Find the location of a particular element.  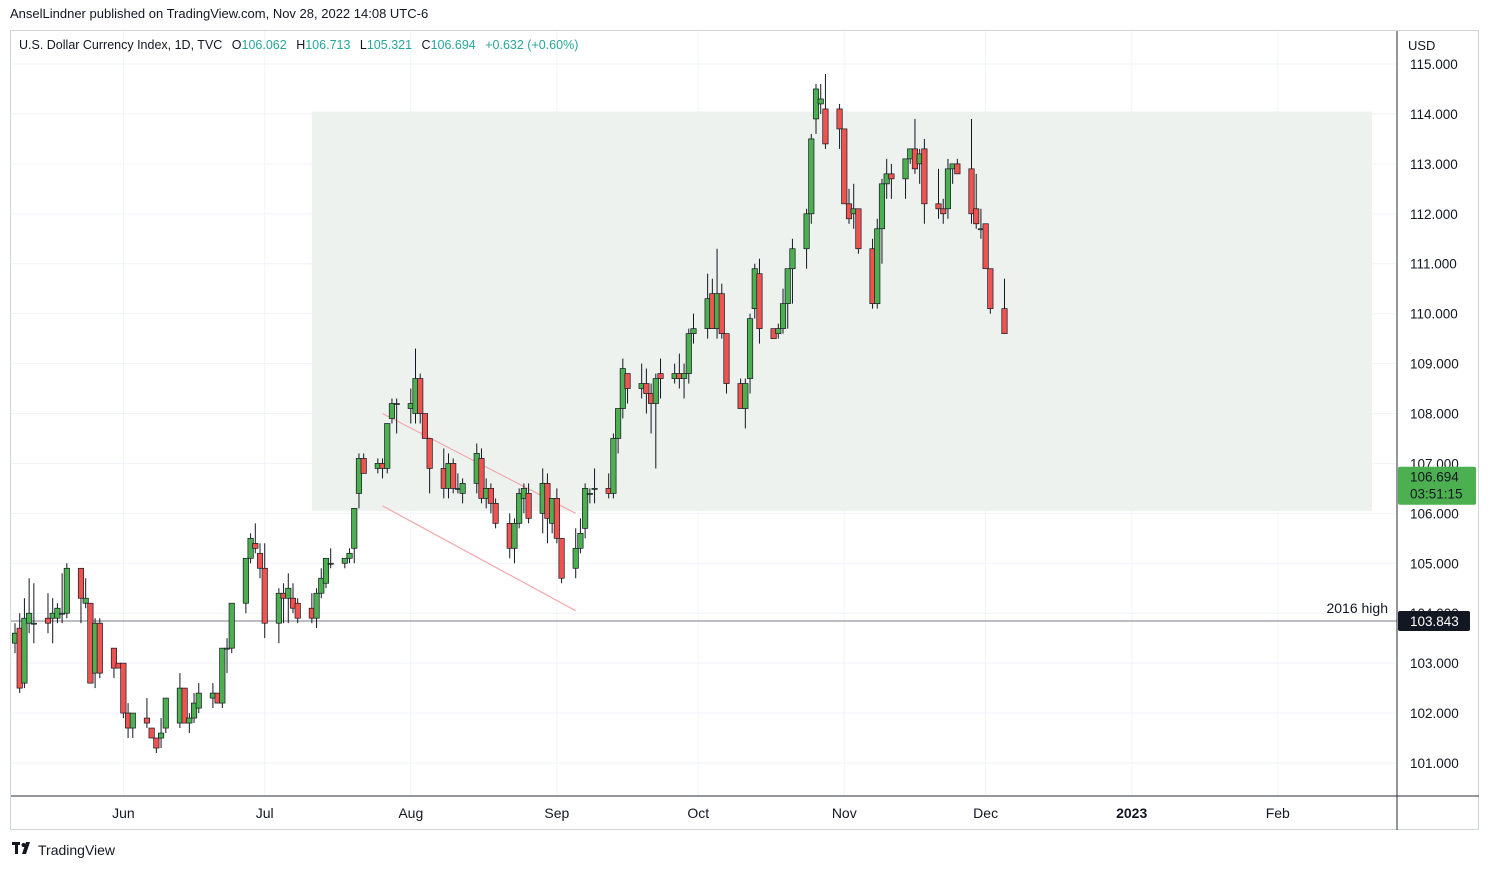

x-tick-label: Feb is located at coordinates (1278, 813).